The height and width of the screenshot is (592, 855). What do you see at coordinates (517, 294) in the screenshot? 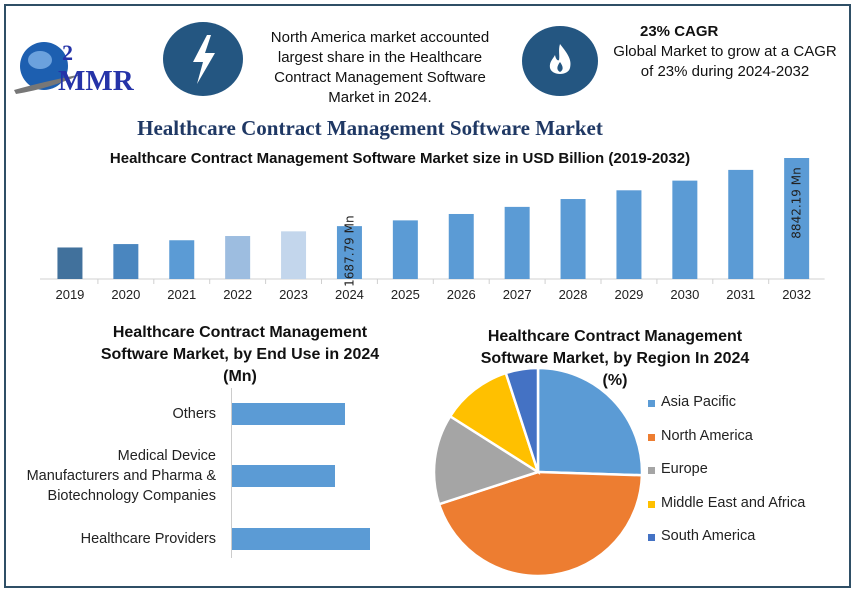
I see `x-tick-label: 2027` at bounding box center [517, 294].